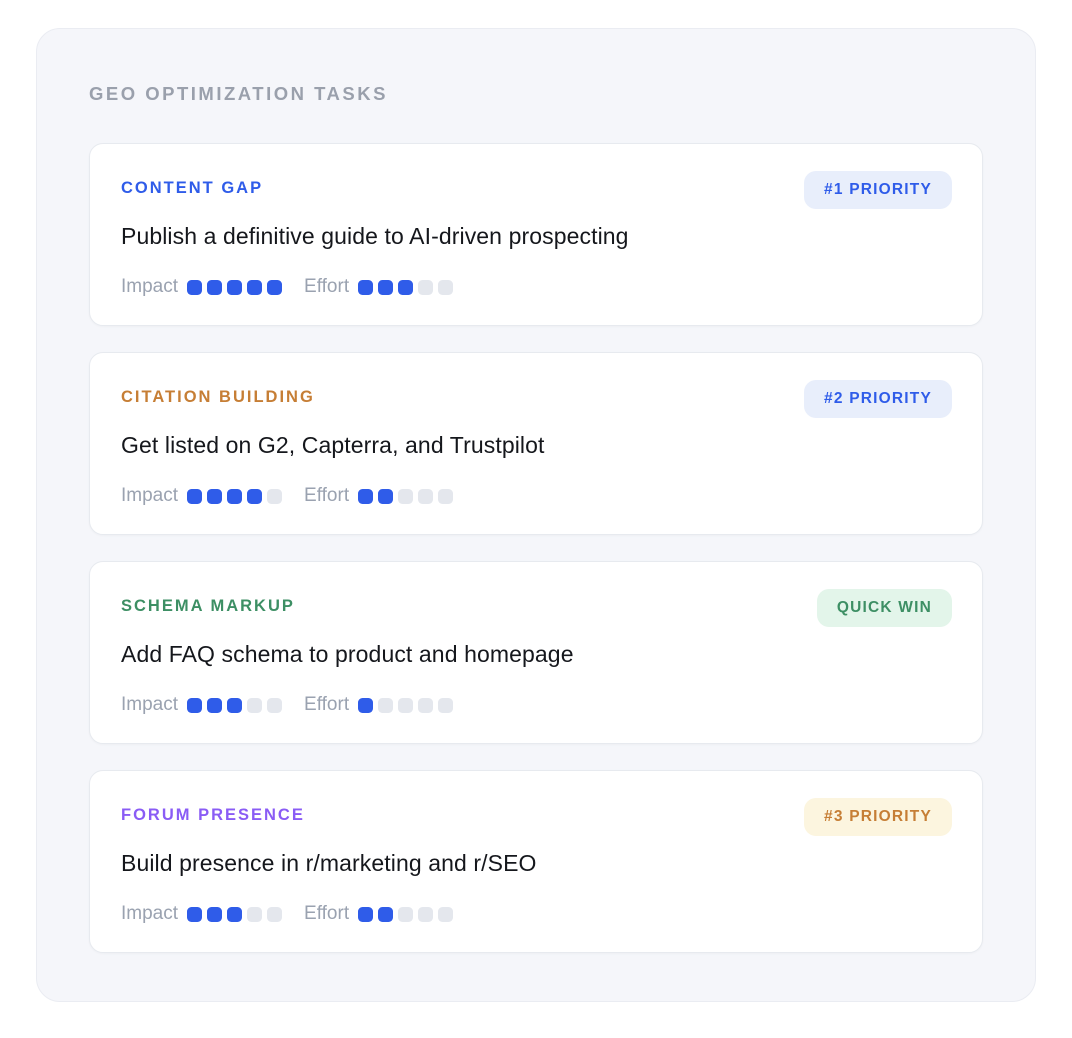  Describe the element at coordinates (536, 190) in the screenshot. I see `card-header-row: CONTENT GAP #1 PRIORITY` at that location.